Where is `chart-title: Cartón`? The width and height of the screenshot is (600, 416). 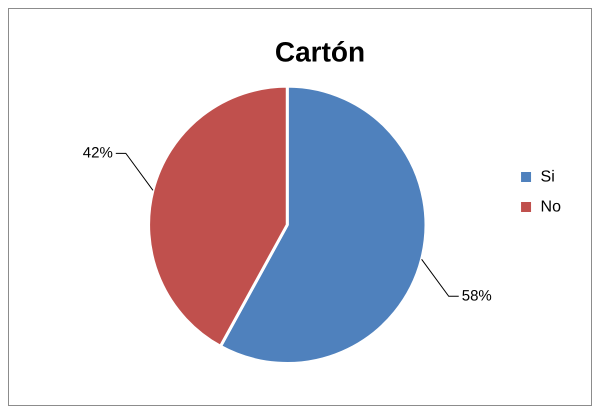 chart-title: Cartón is located at coordinates (320, 52).